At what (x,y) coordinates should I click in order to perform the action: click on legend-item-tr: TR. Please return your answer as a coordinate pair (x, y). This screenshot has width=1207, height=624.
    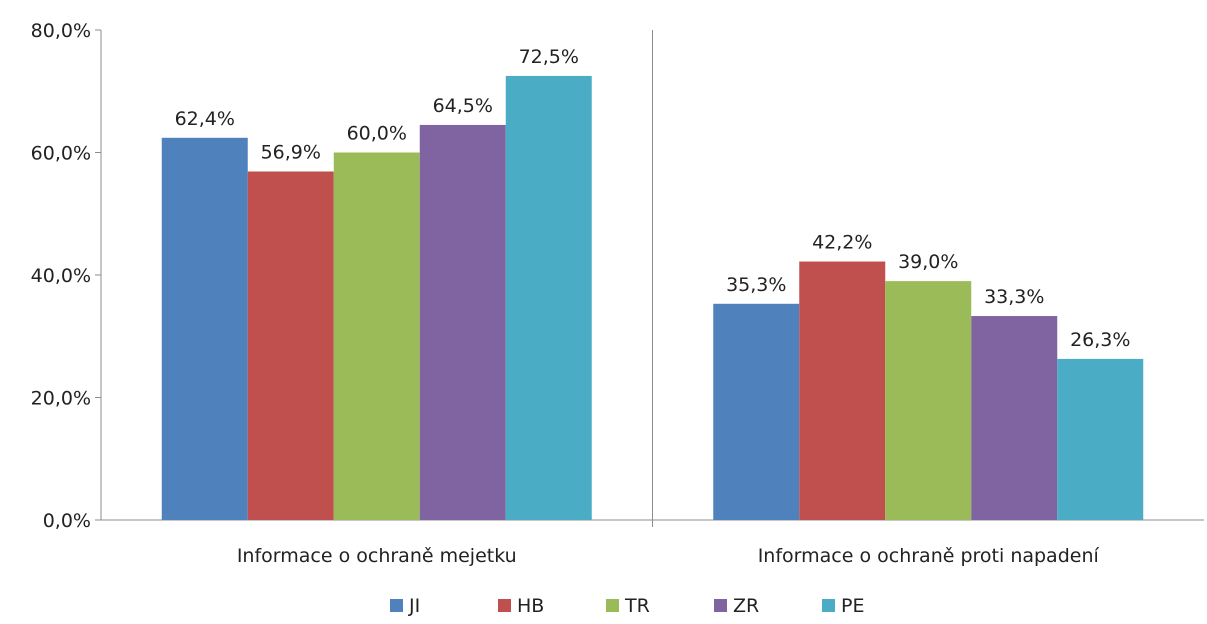
    Looking at the image, I should click on (628, 606).